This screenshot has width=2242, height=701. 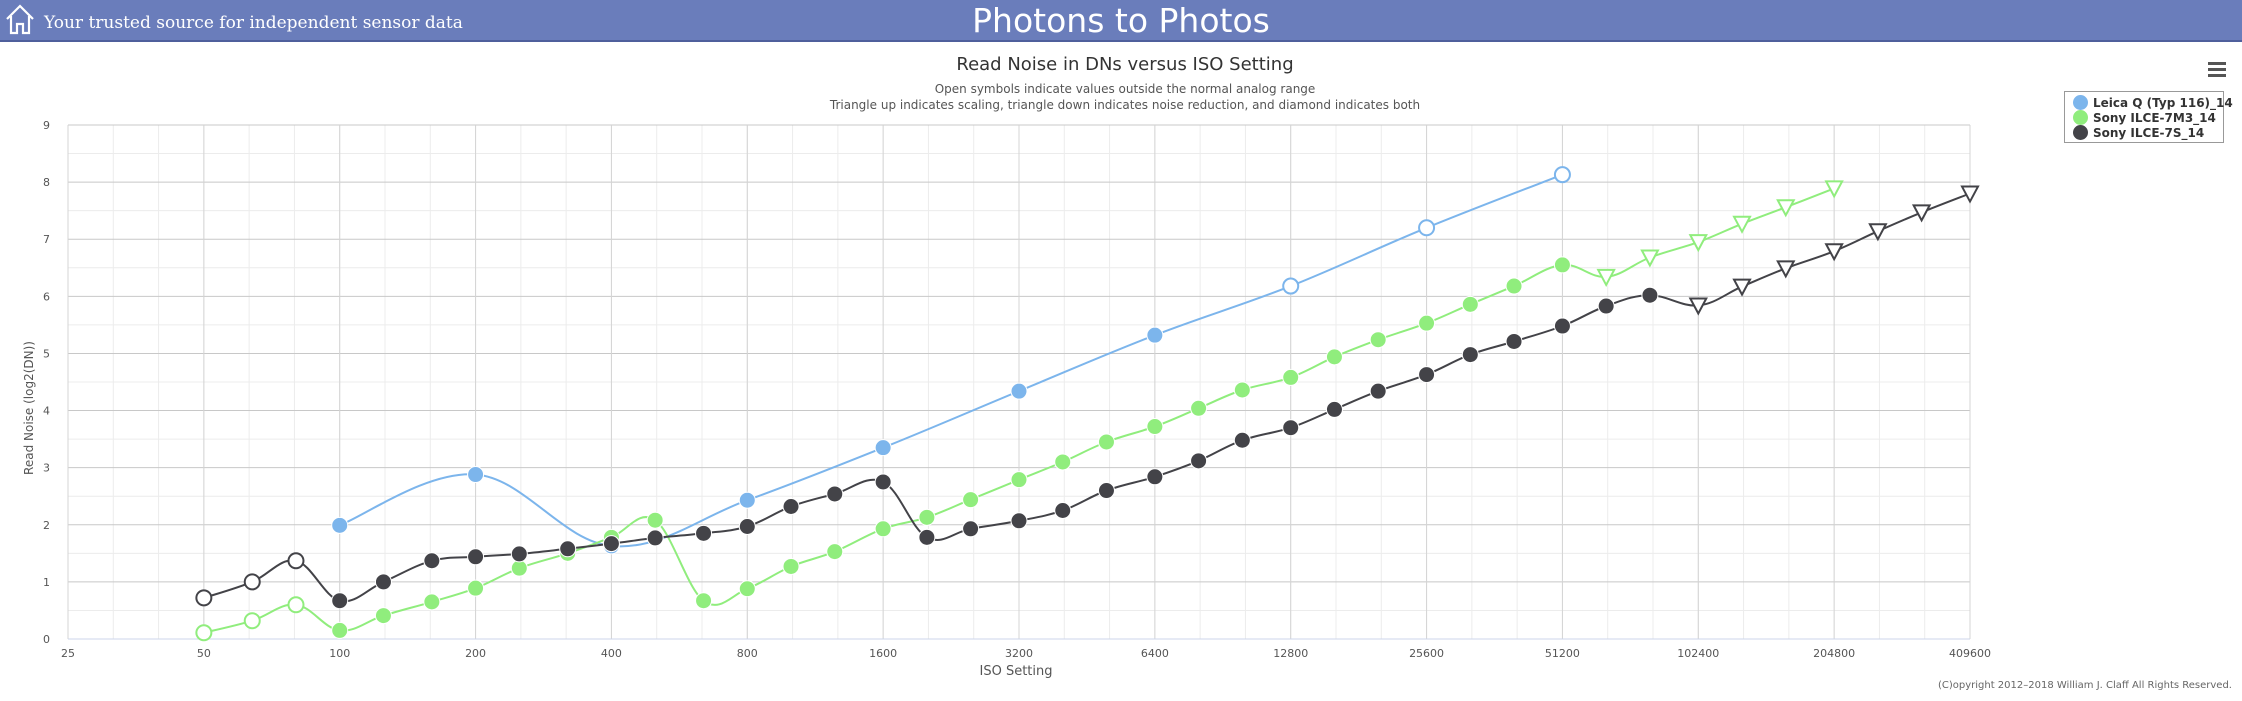 I want to click on legend-item-leica-q: Leica Q (Typ 116)_14, so click(x=2149, y=102).